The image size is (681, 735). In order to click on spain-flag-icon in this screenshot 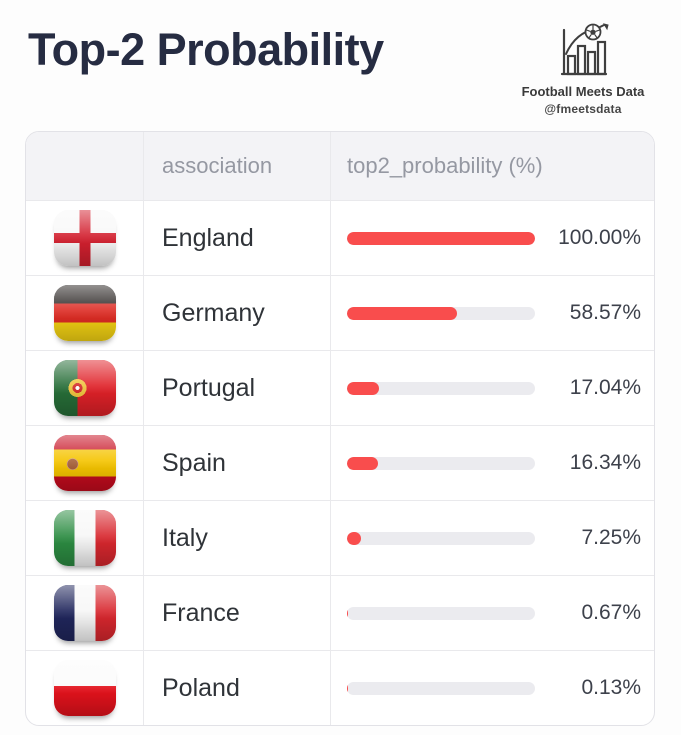, I will do `click(84, 463)`.